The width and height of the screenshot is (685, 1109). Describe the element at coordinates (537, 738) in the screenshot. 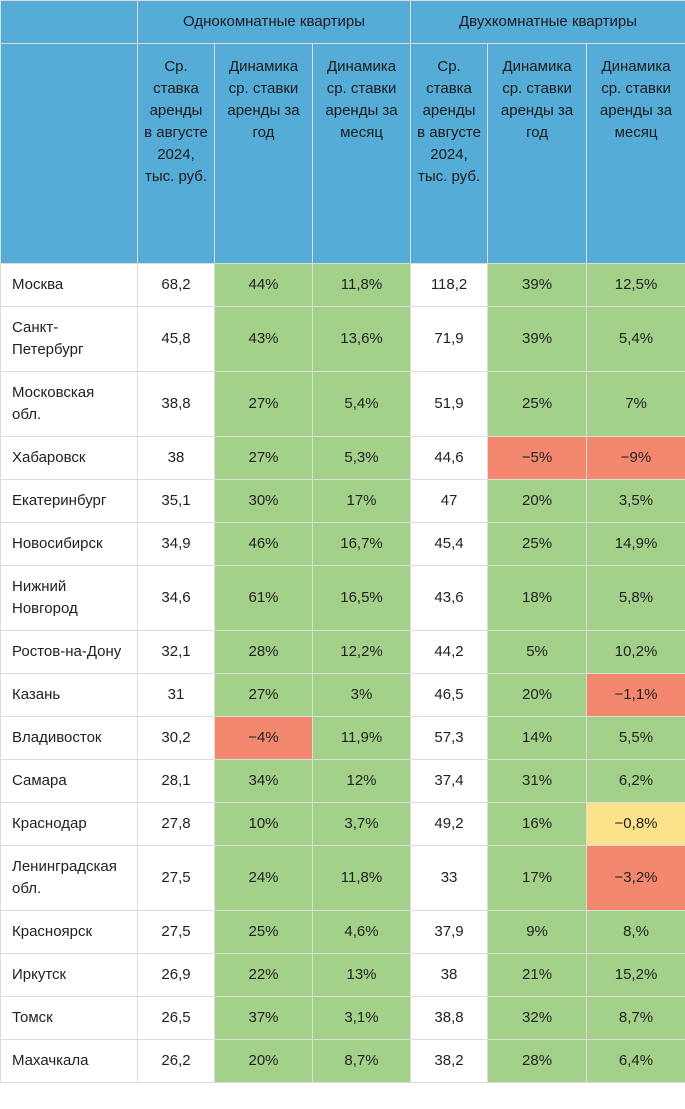

I see `value-cell: 14%` at that location.